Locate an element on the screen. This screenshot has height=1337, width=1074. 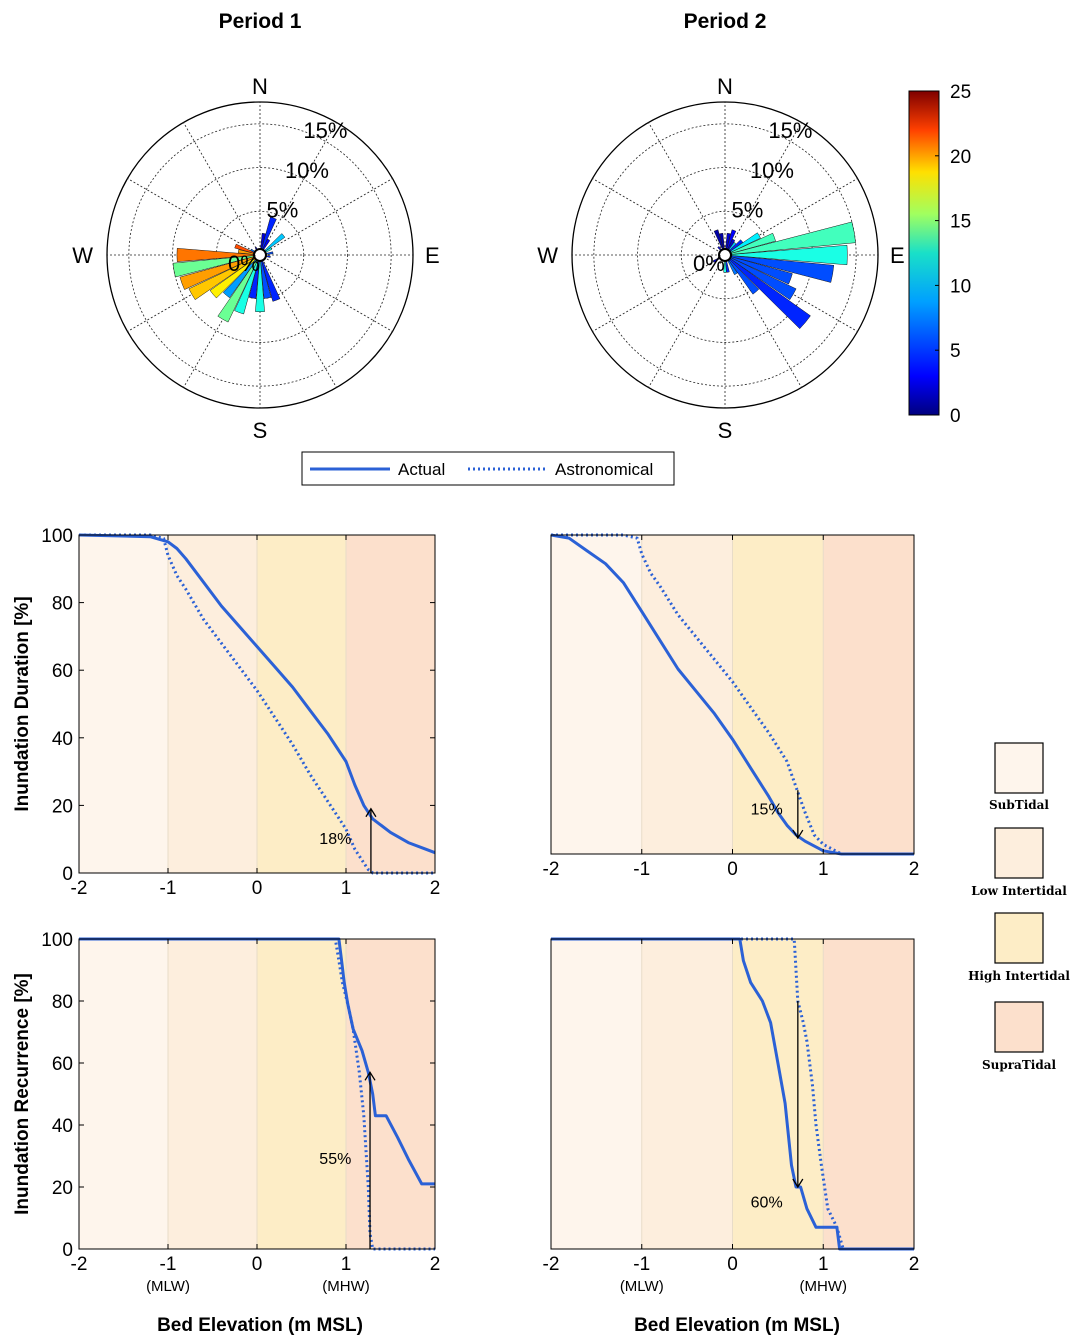
zone-label-low-intertidal: Low Intertidal is located at coordinates (1019, 891).